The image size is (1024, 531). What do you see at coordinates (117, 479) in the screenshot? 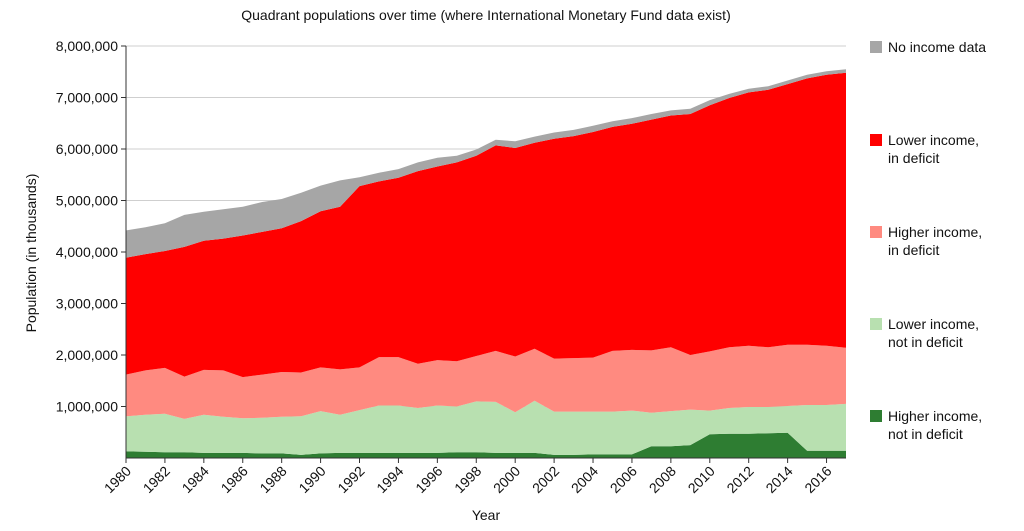
I see `x-tick-label-0: 1980` at bounding box center [117, 479].